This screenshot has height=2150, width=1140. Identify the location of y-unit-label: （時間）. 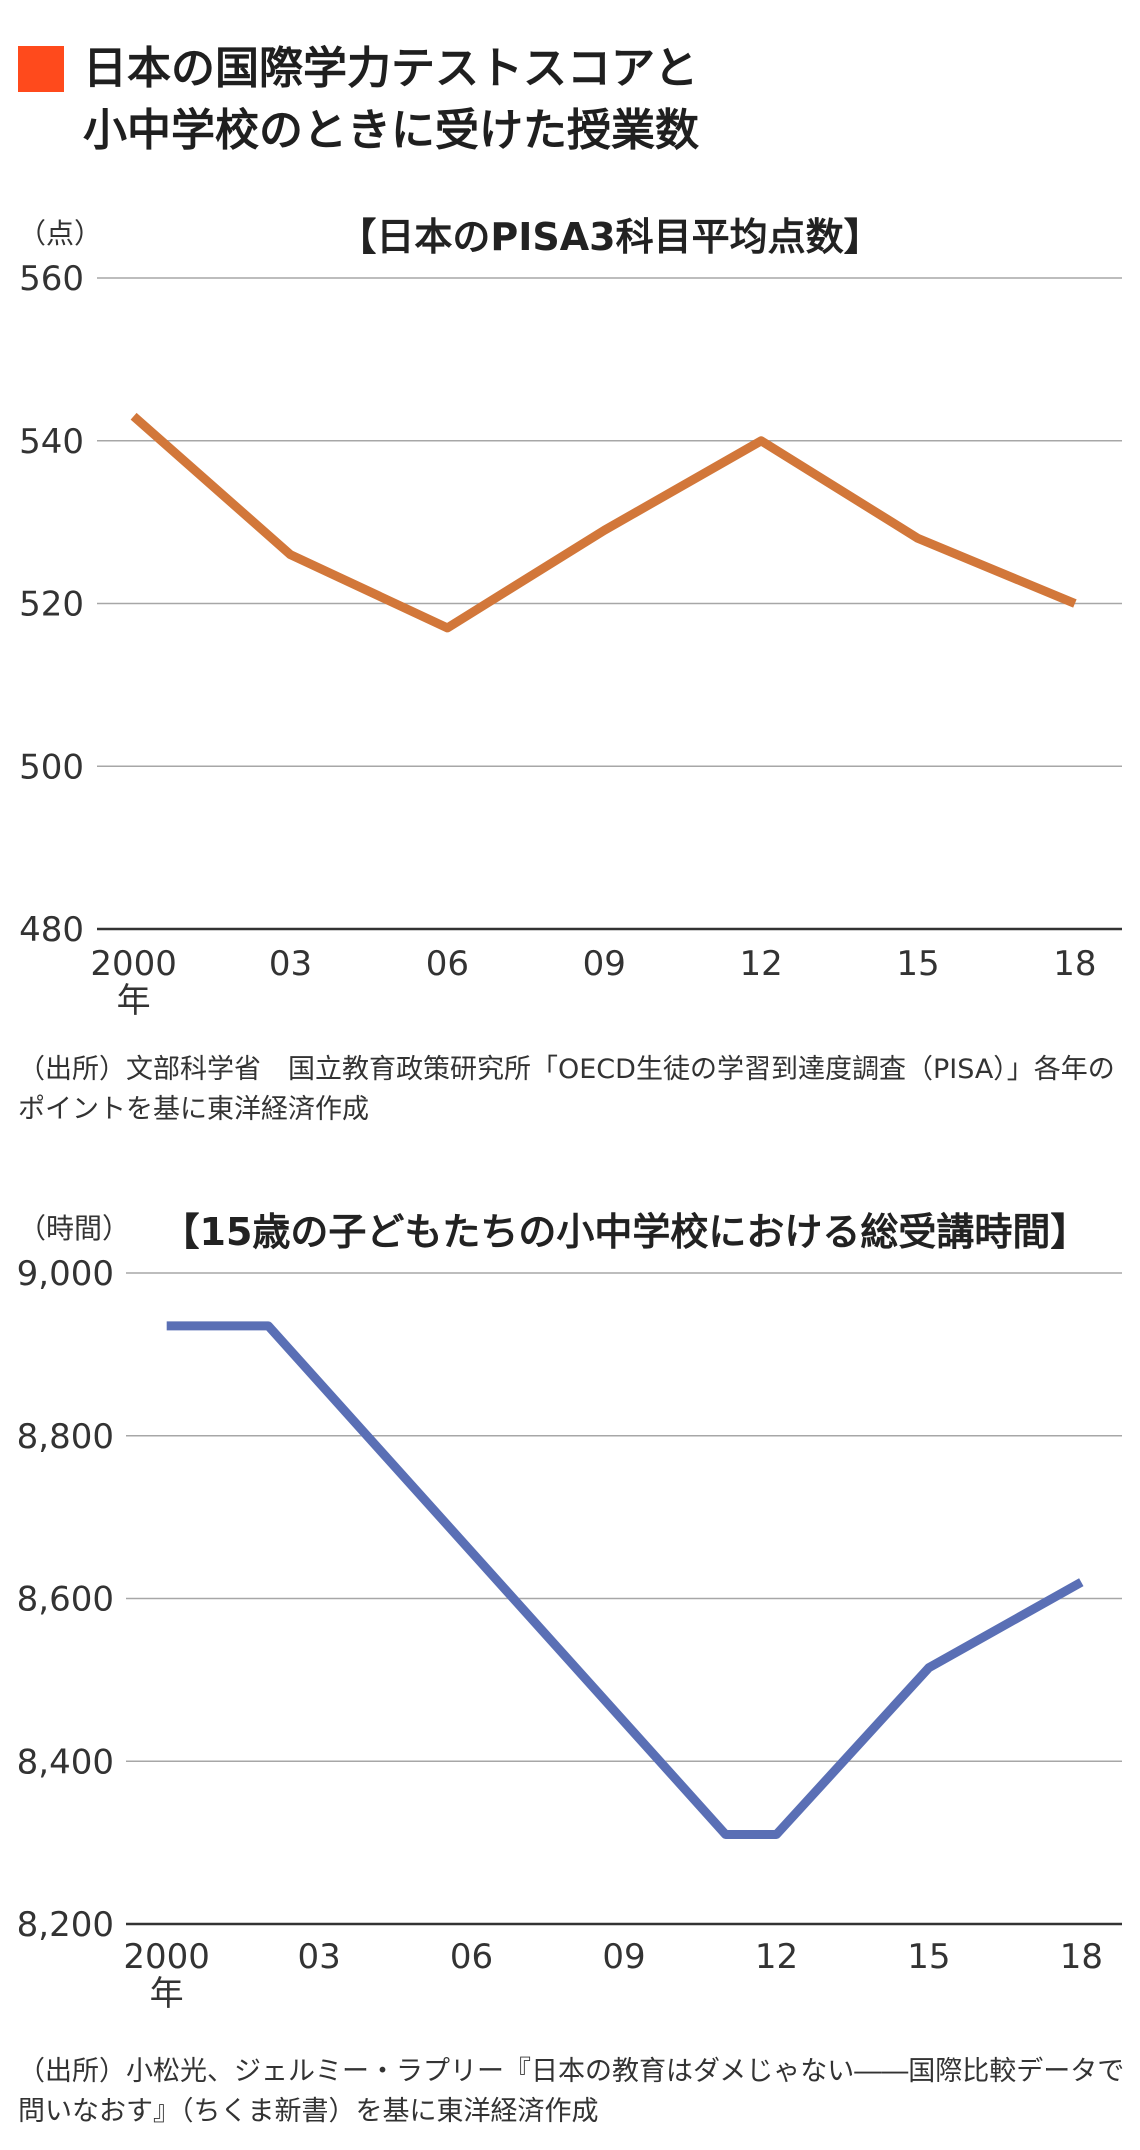
(74, 1228).